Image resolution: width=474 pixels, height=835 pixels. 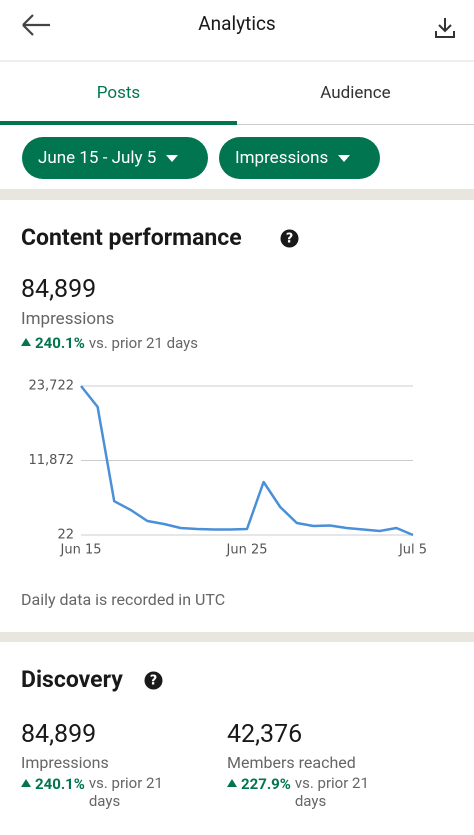 What do you see at coordinates (97, 158) in the screenshot?
I see `date-filter-label: June 15 - July 5` at bounding box center [97, 158].